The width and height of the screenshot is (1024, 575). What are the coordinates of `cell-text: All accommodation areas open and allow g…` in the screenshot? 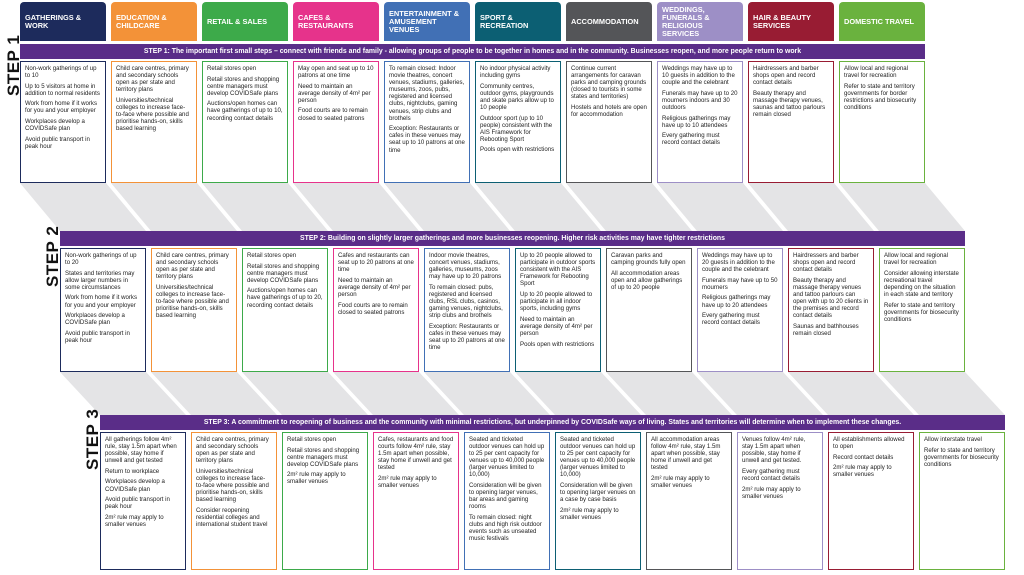 It's located at (647, 280).